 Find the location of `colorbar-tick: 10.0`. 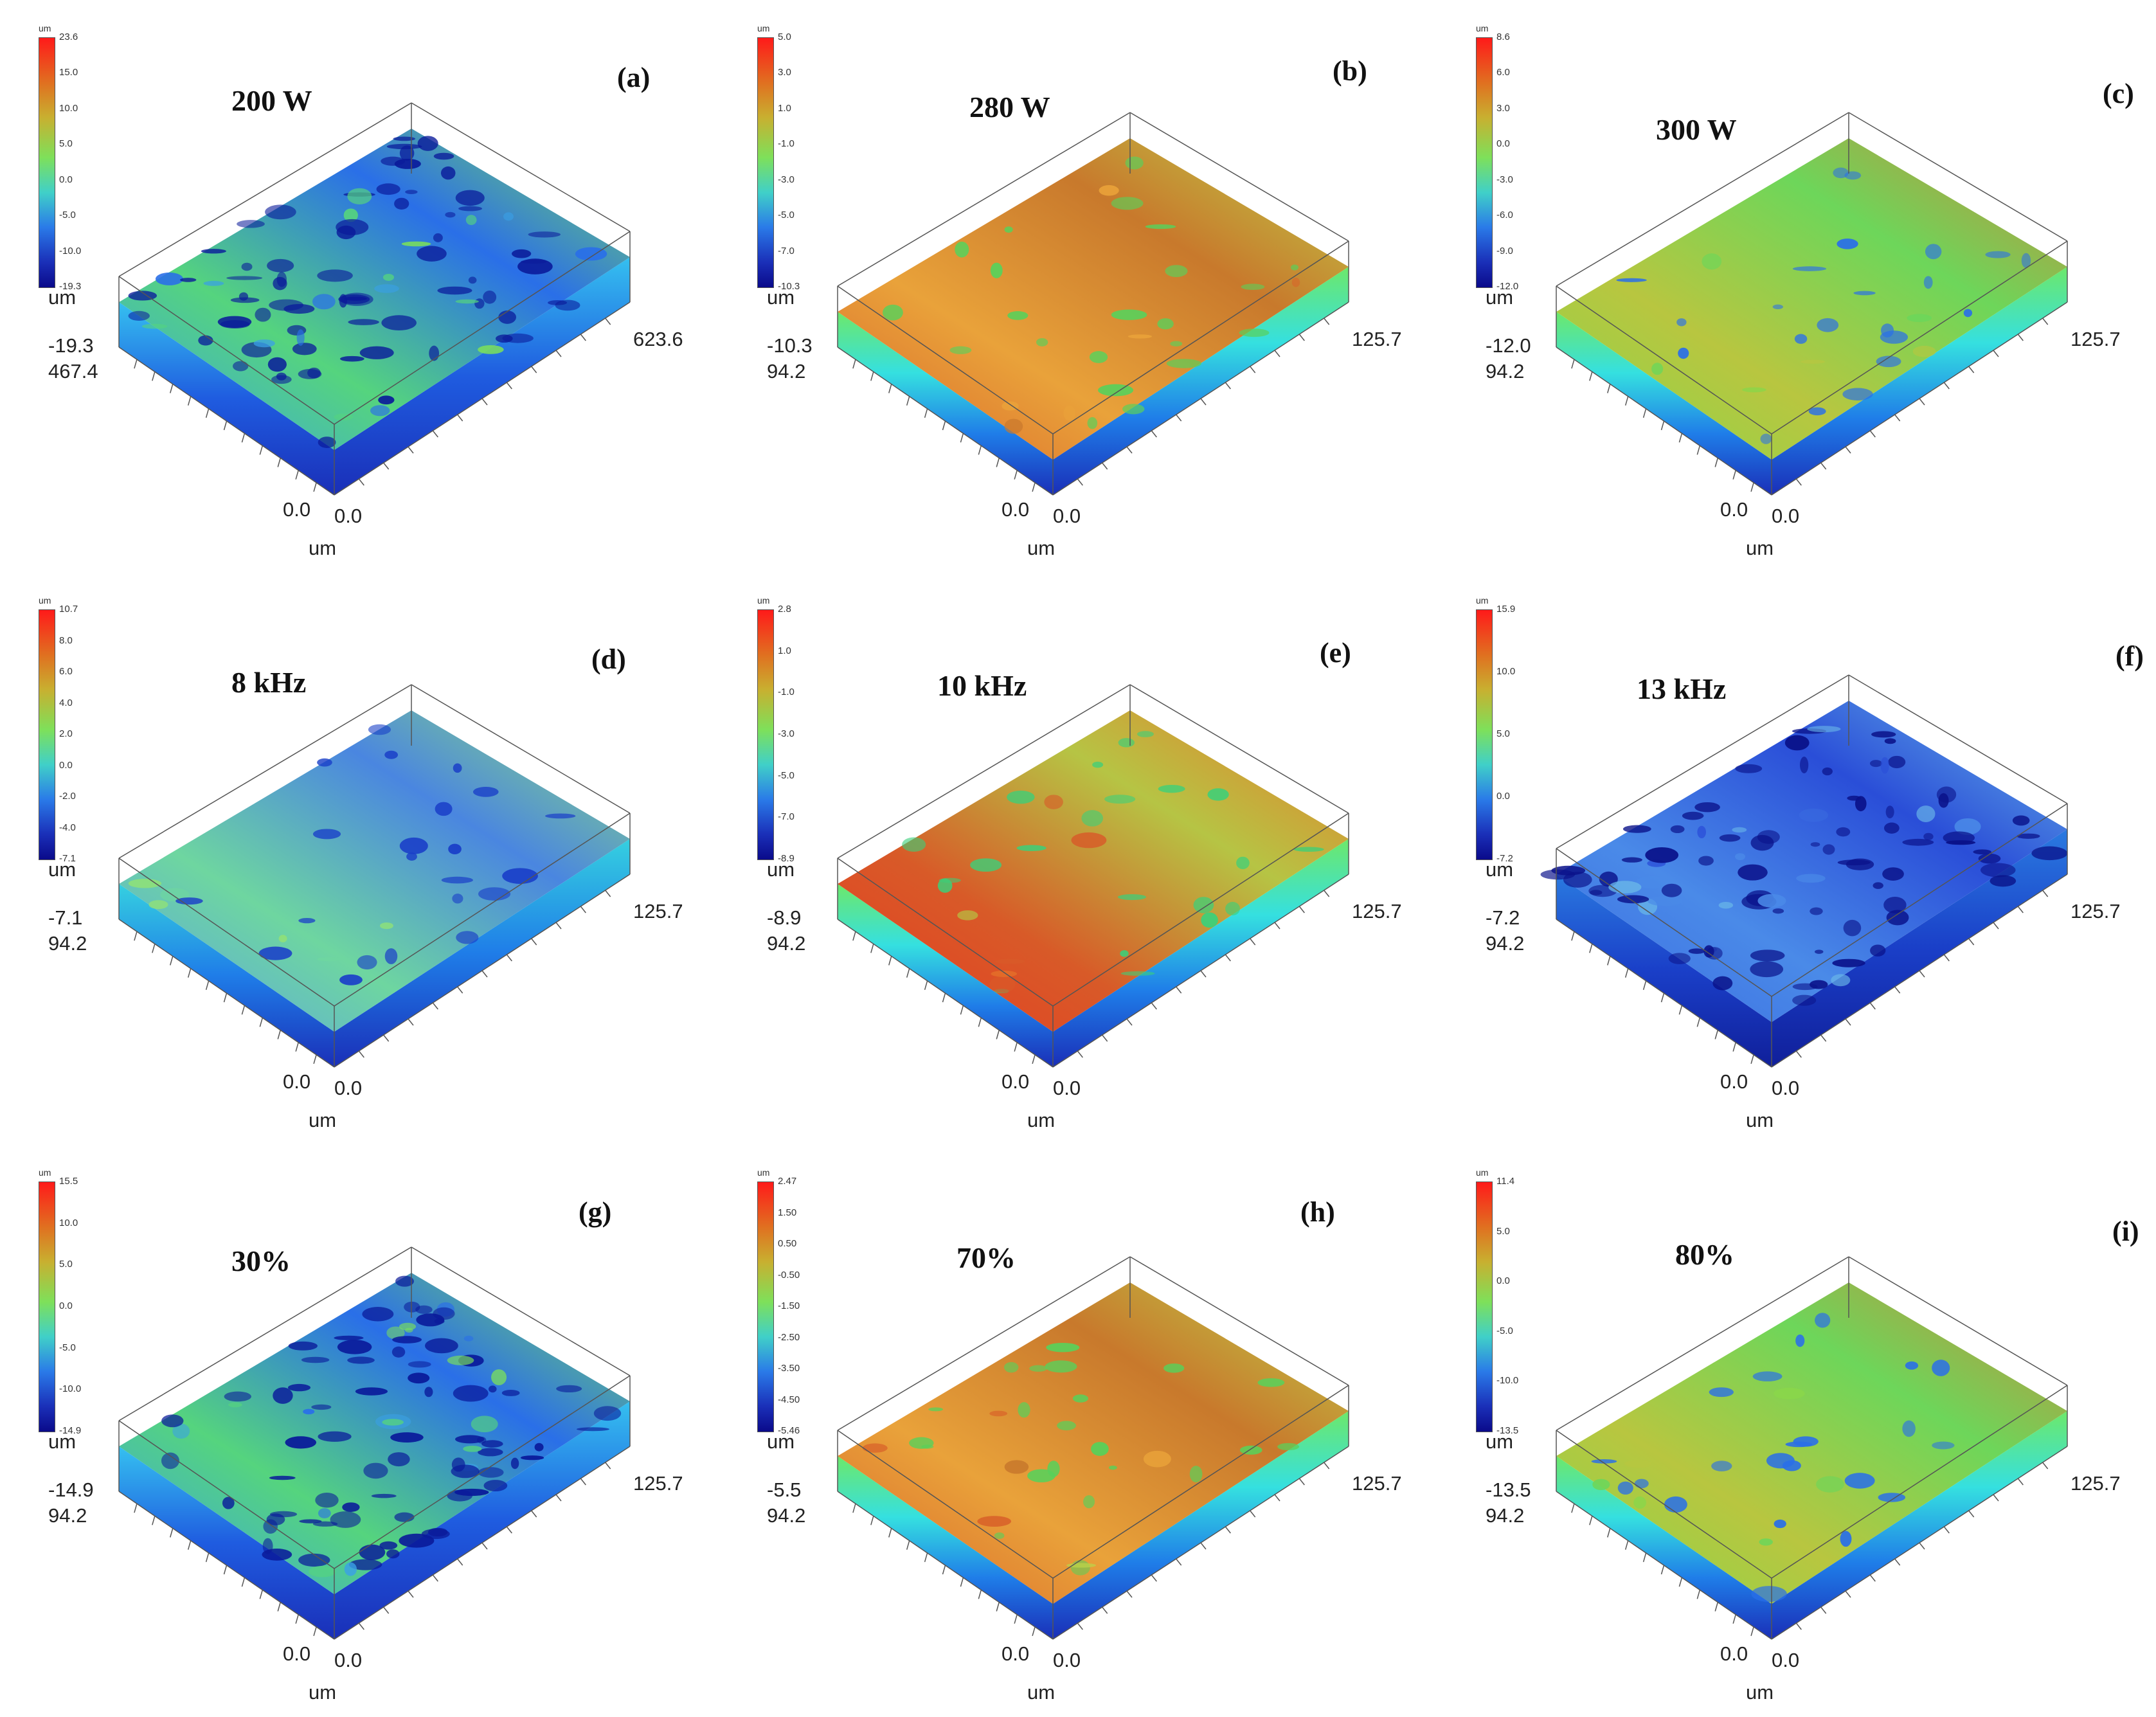

colorbar-tick: 10.0 is located at coordinates (68, 1222).